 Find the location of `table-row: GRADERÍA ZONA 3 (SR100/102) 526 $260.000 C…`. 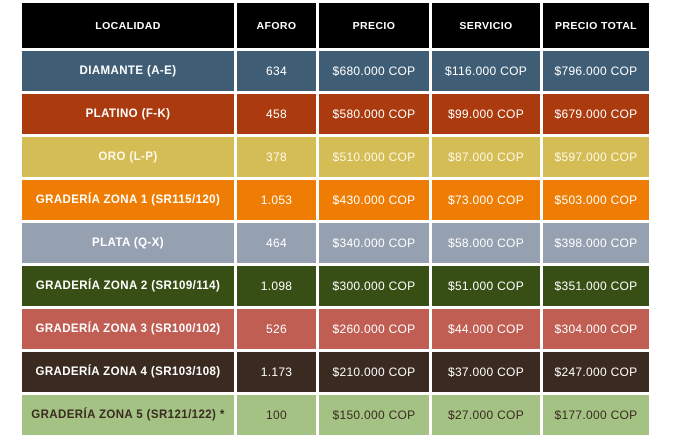

table-row: GRADERÍA ZONA 3 (SR100/102) 526 $260.000 C… is located at coordinates (335, 329).